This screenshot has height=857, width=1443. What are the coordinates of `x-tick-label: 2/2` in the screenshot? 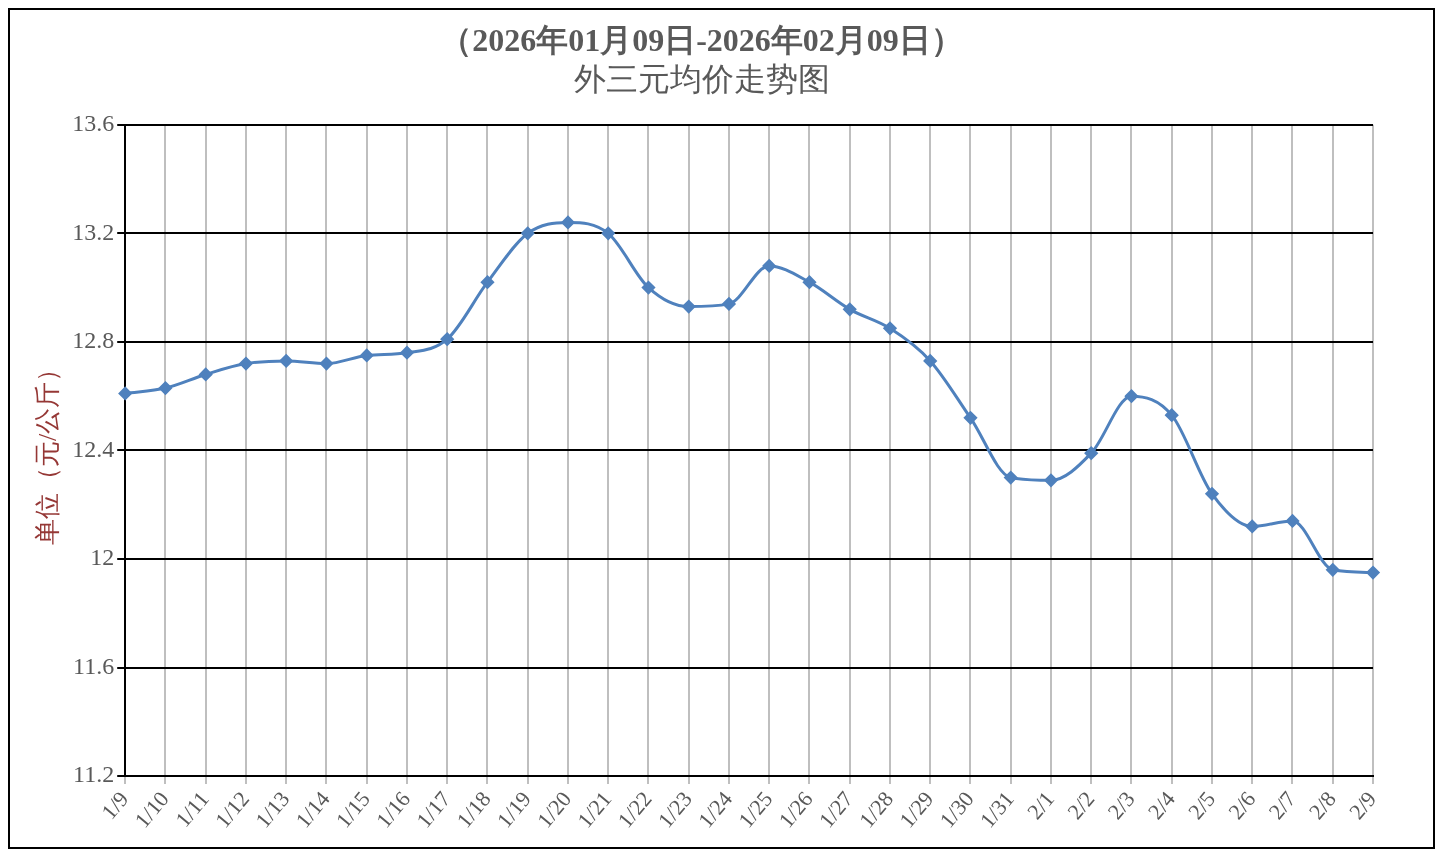 It's located at (1081, 805).